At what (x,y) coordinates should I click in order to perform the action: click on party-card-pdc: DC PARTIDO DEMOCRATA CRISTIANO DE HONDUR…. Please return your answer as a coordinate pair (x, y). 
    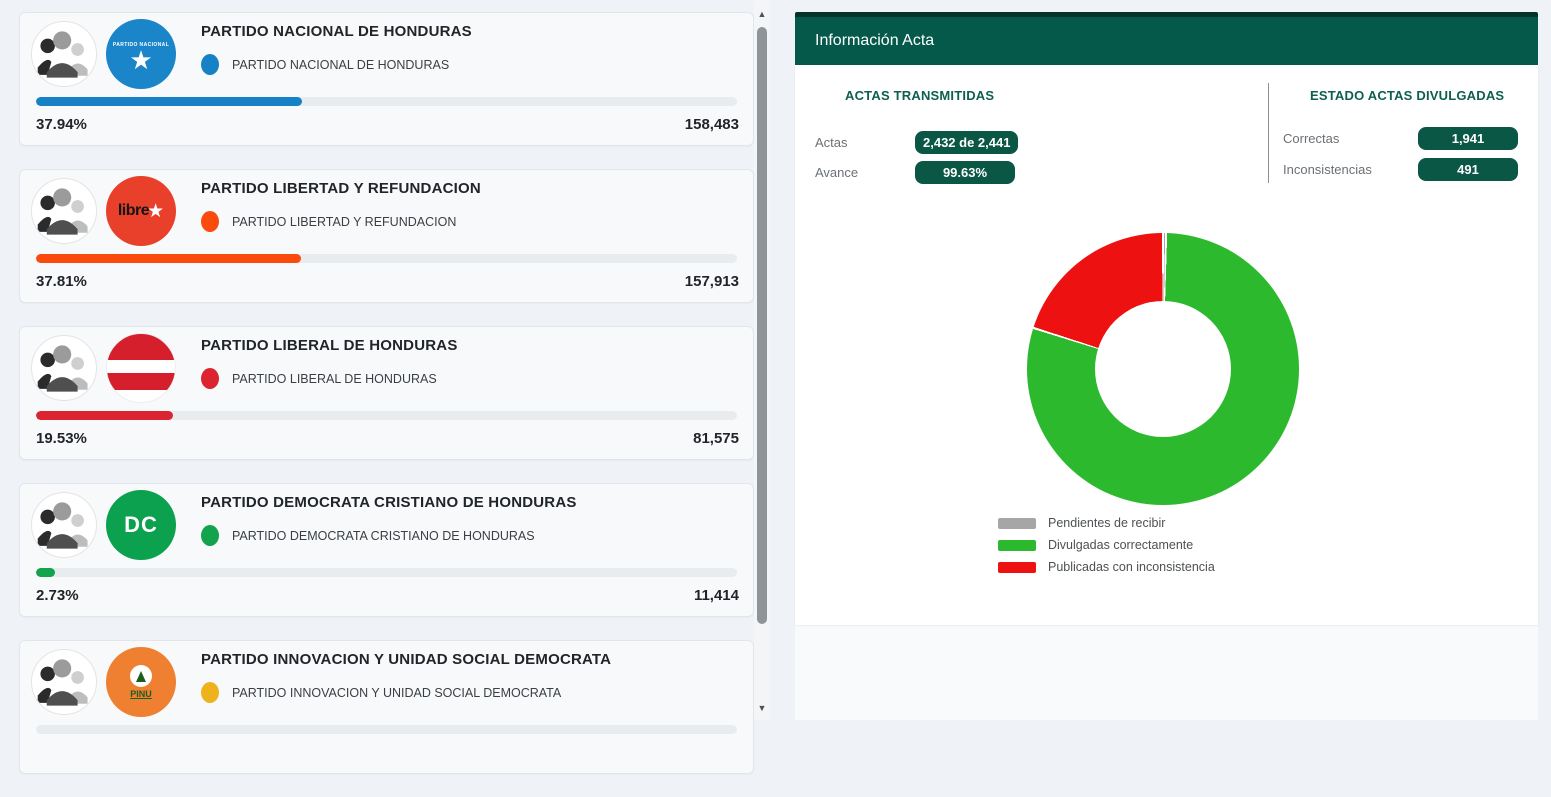
    Looking at the image, I should click on (386, 550).